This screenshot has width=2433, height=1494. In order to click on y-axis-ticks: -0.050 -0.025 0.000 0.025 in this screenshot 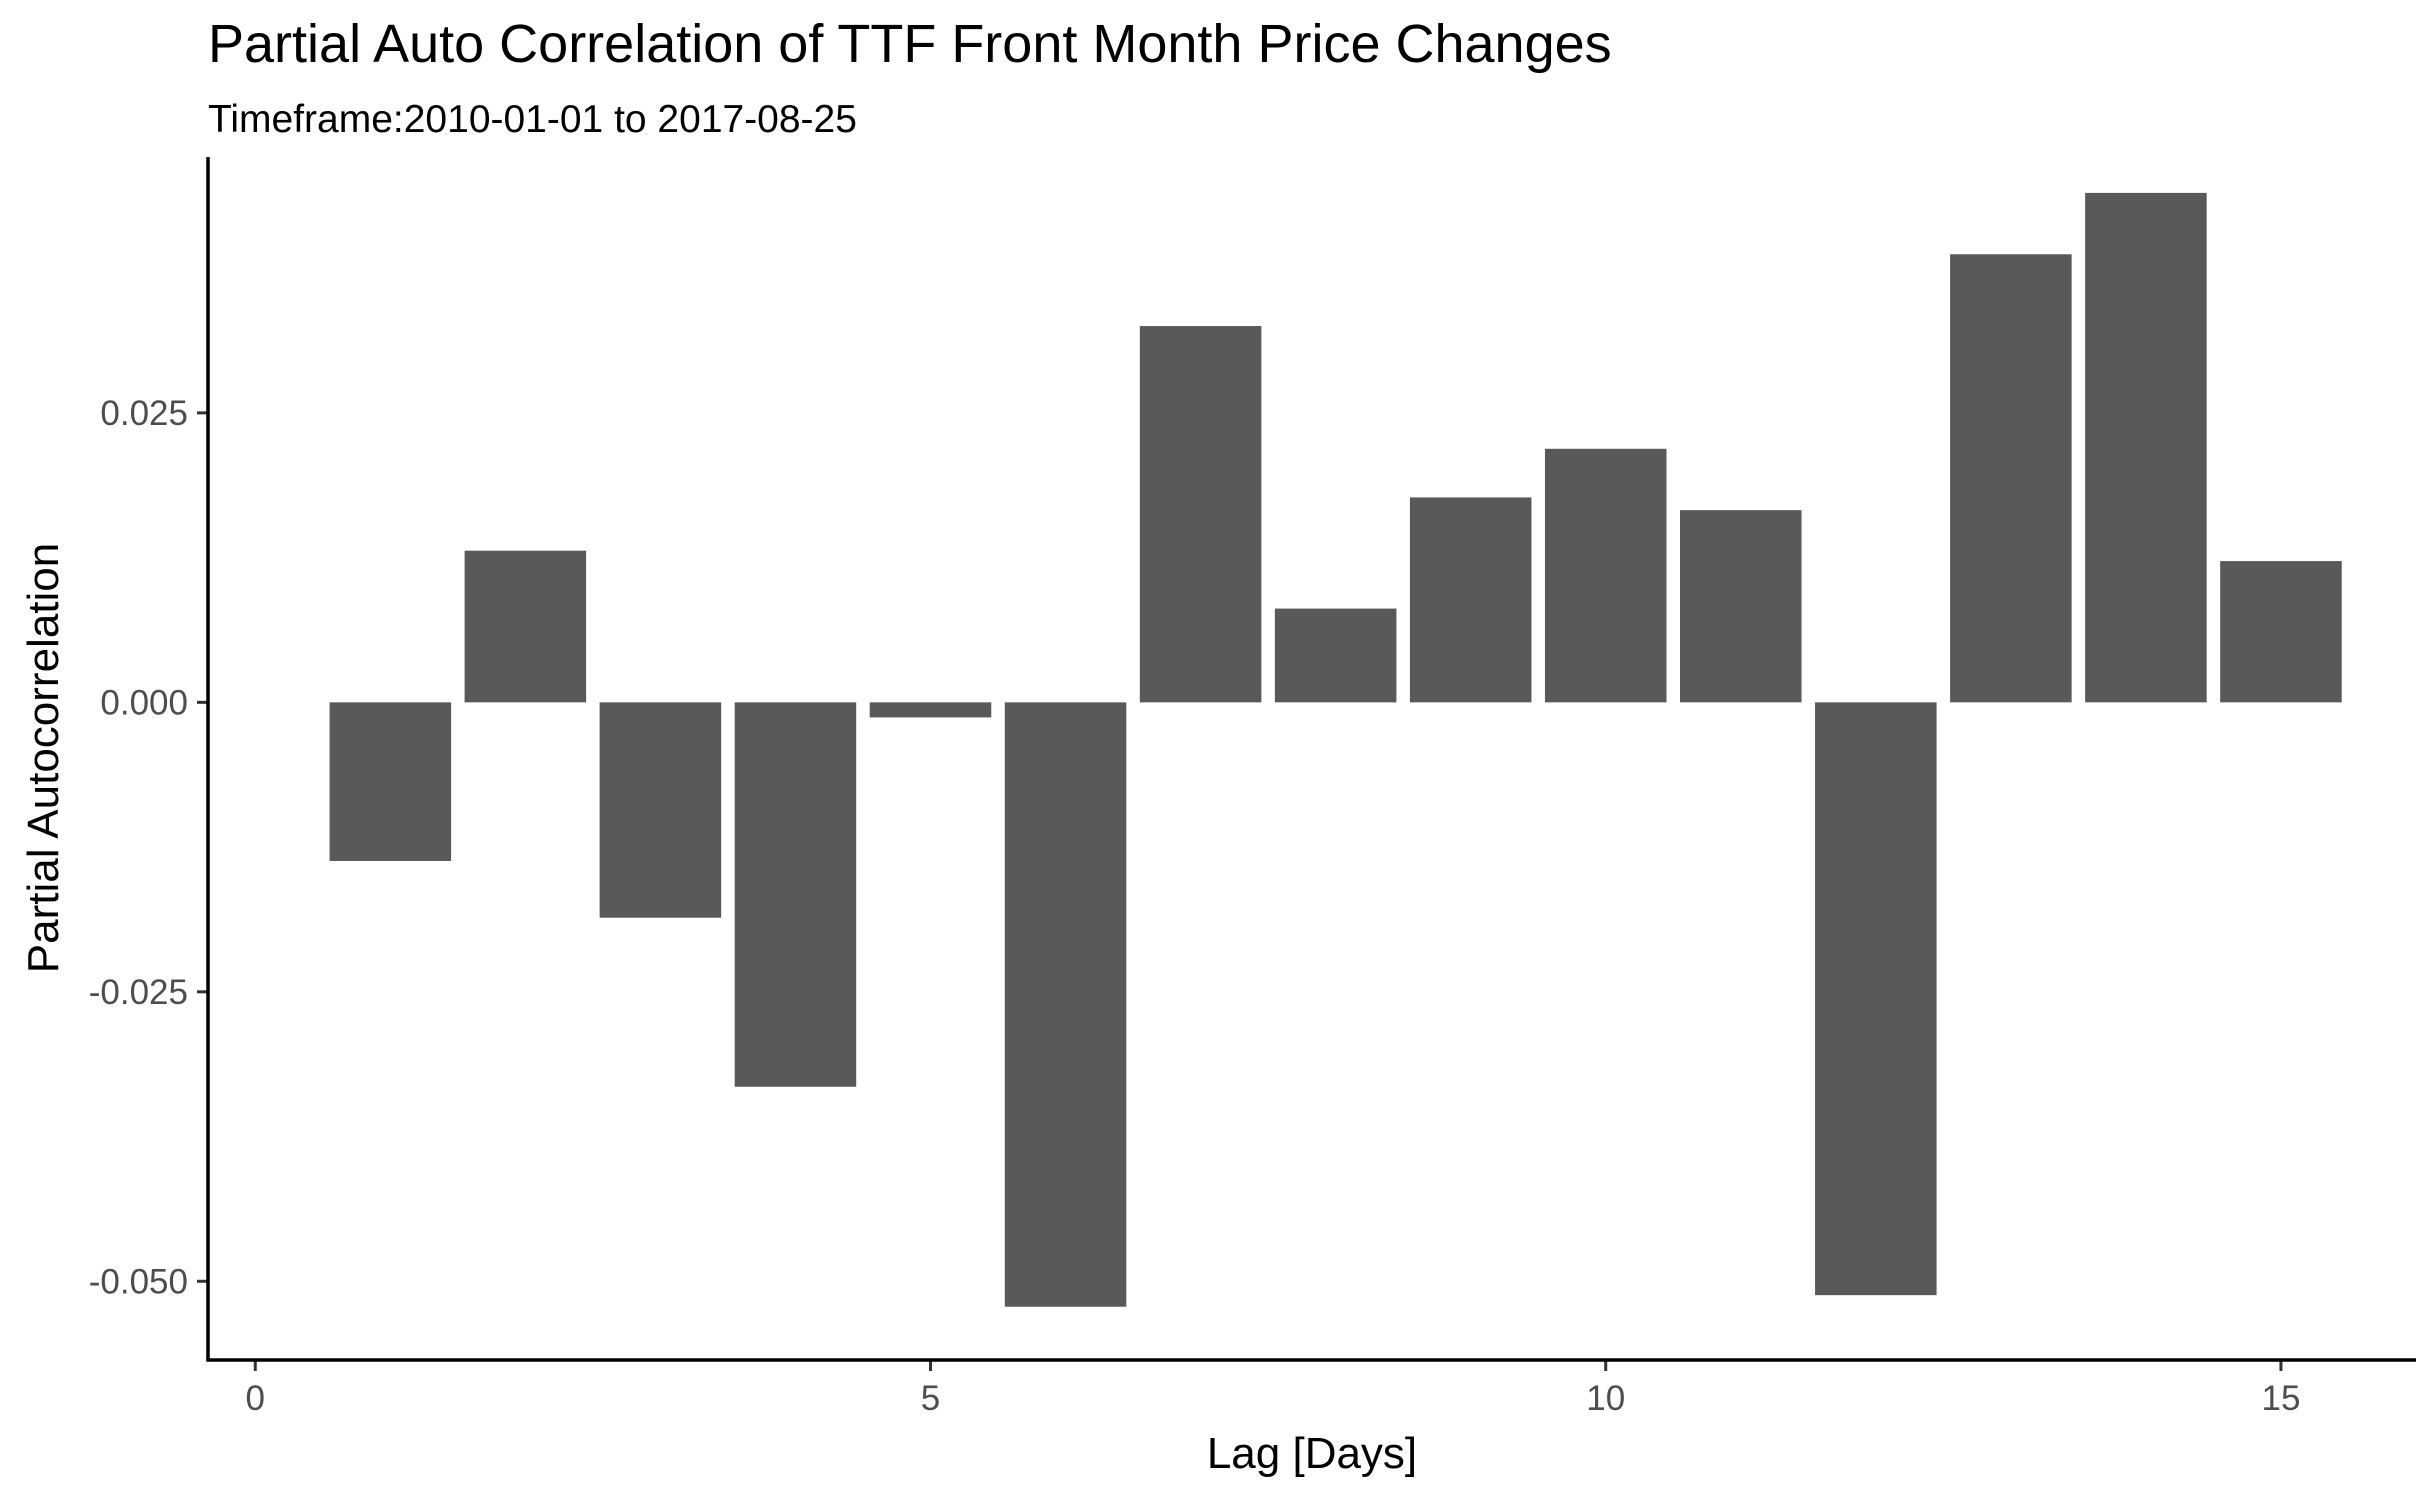, I will do `click(148, 847)`.